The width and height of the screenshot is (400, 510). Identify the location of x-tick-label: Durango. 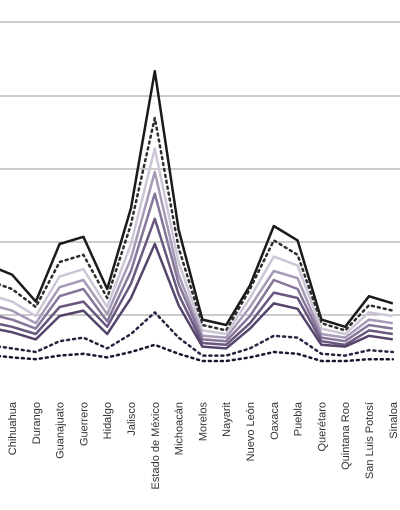
(37, 423).